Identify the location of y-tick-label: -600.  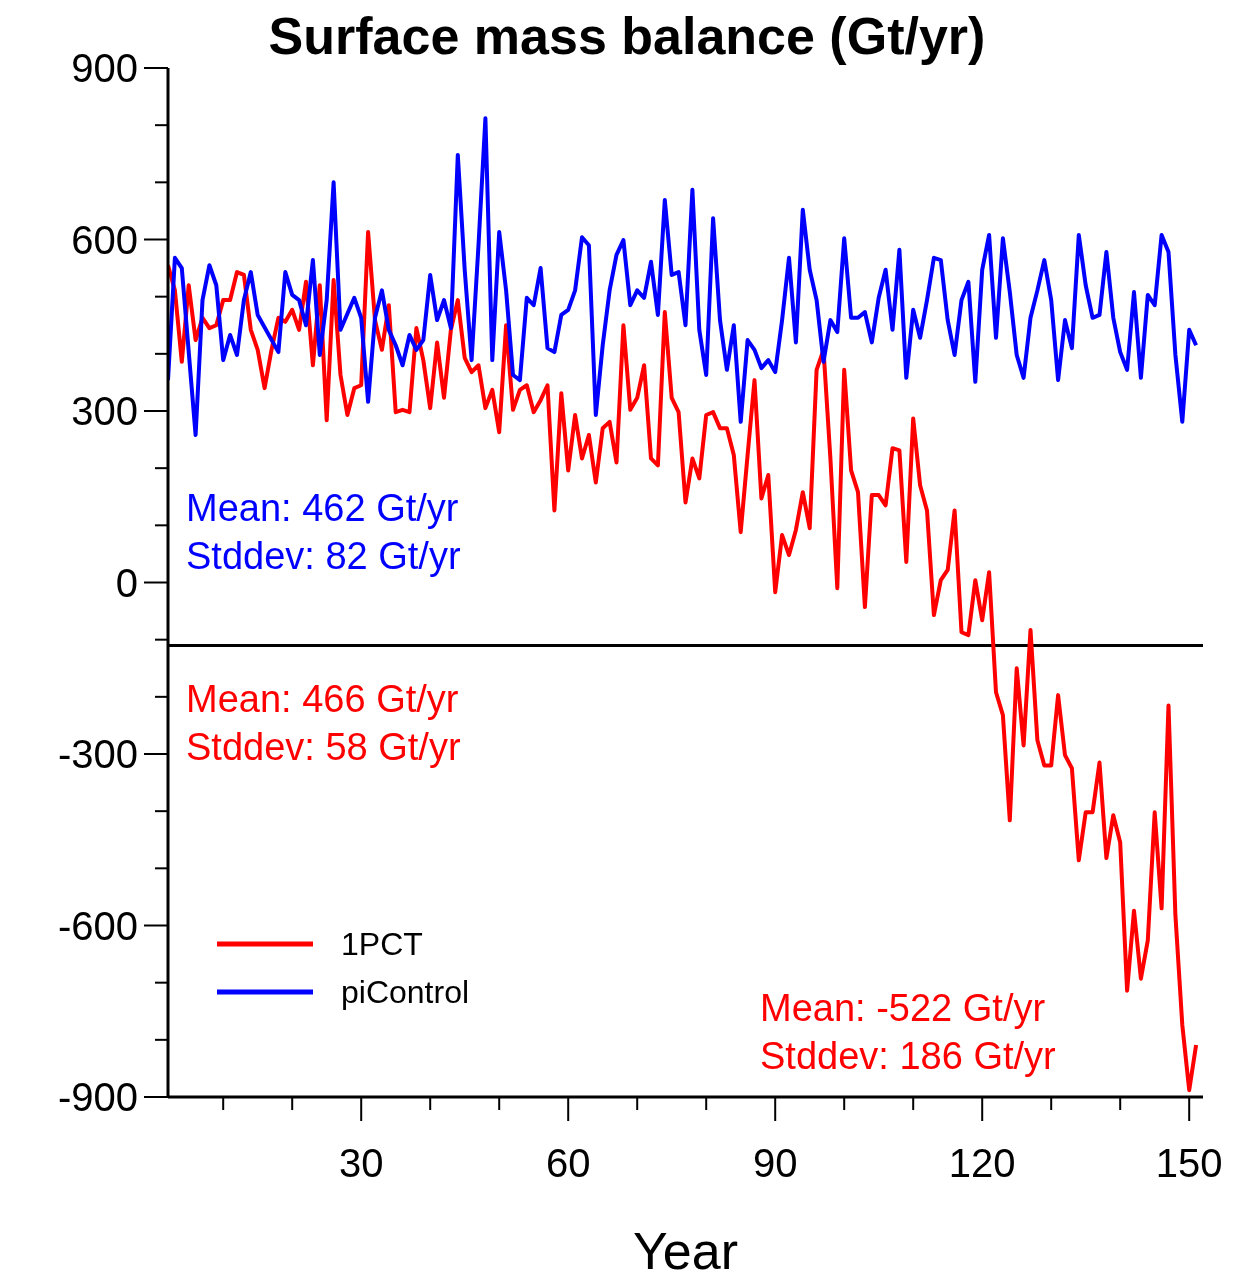
(97, 925).